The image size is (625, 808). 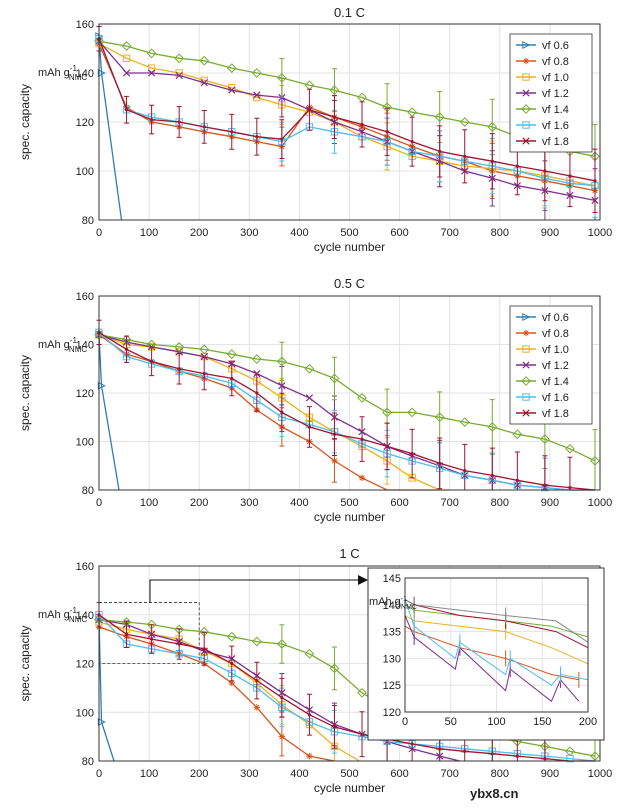 I want to click on watermark: ybx8.cn, so click(x=494, y=793).